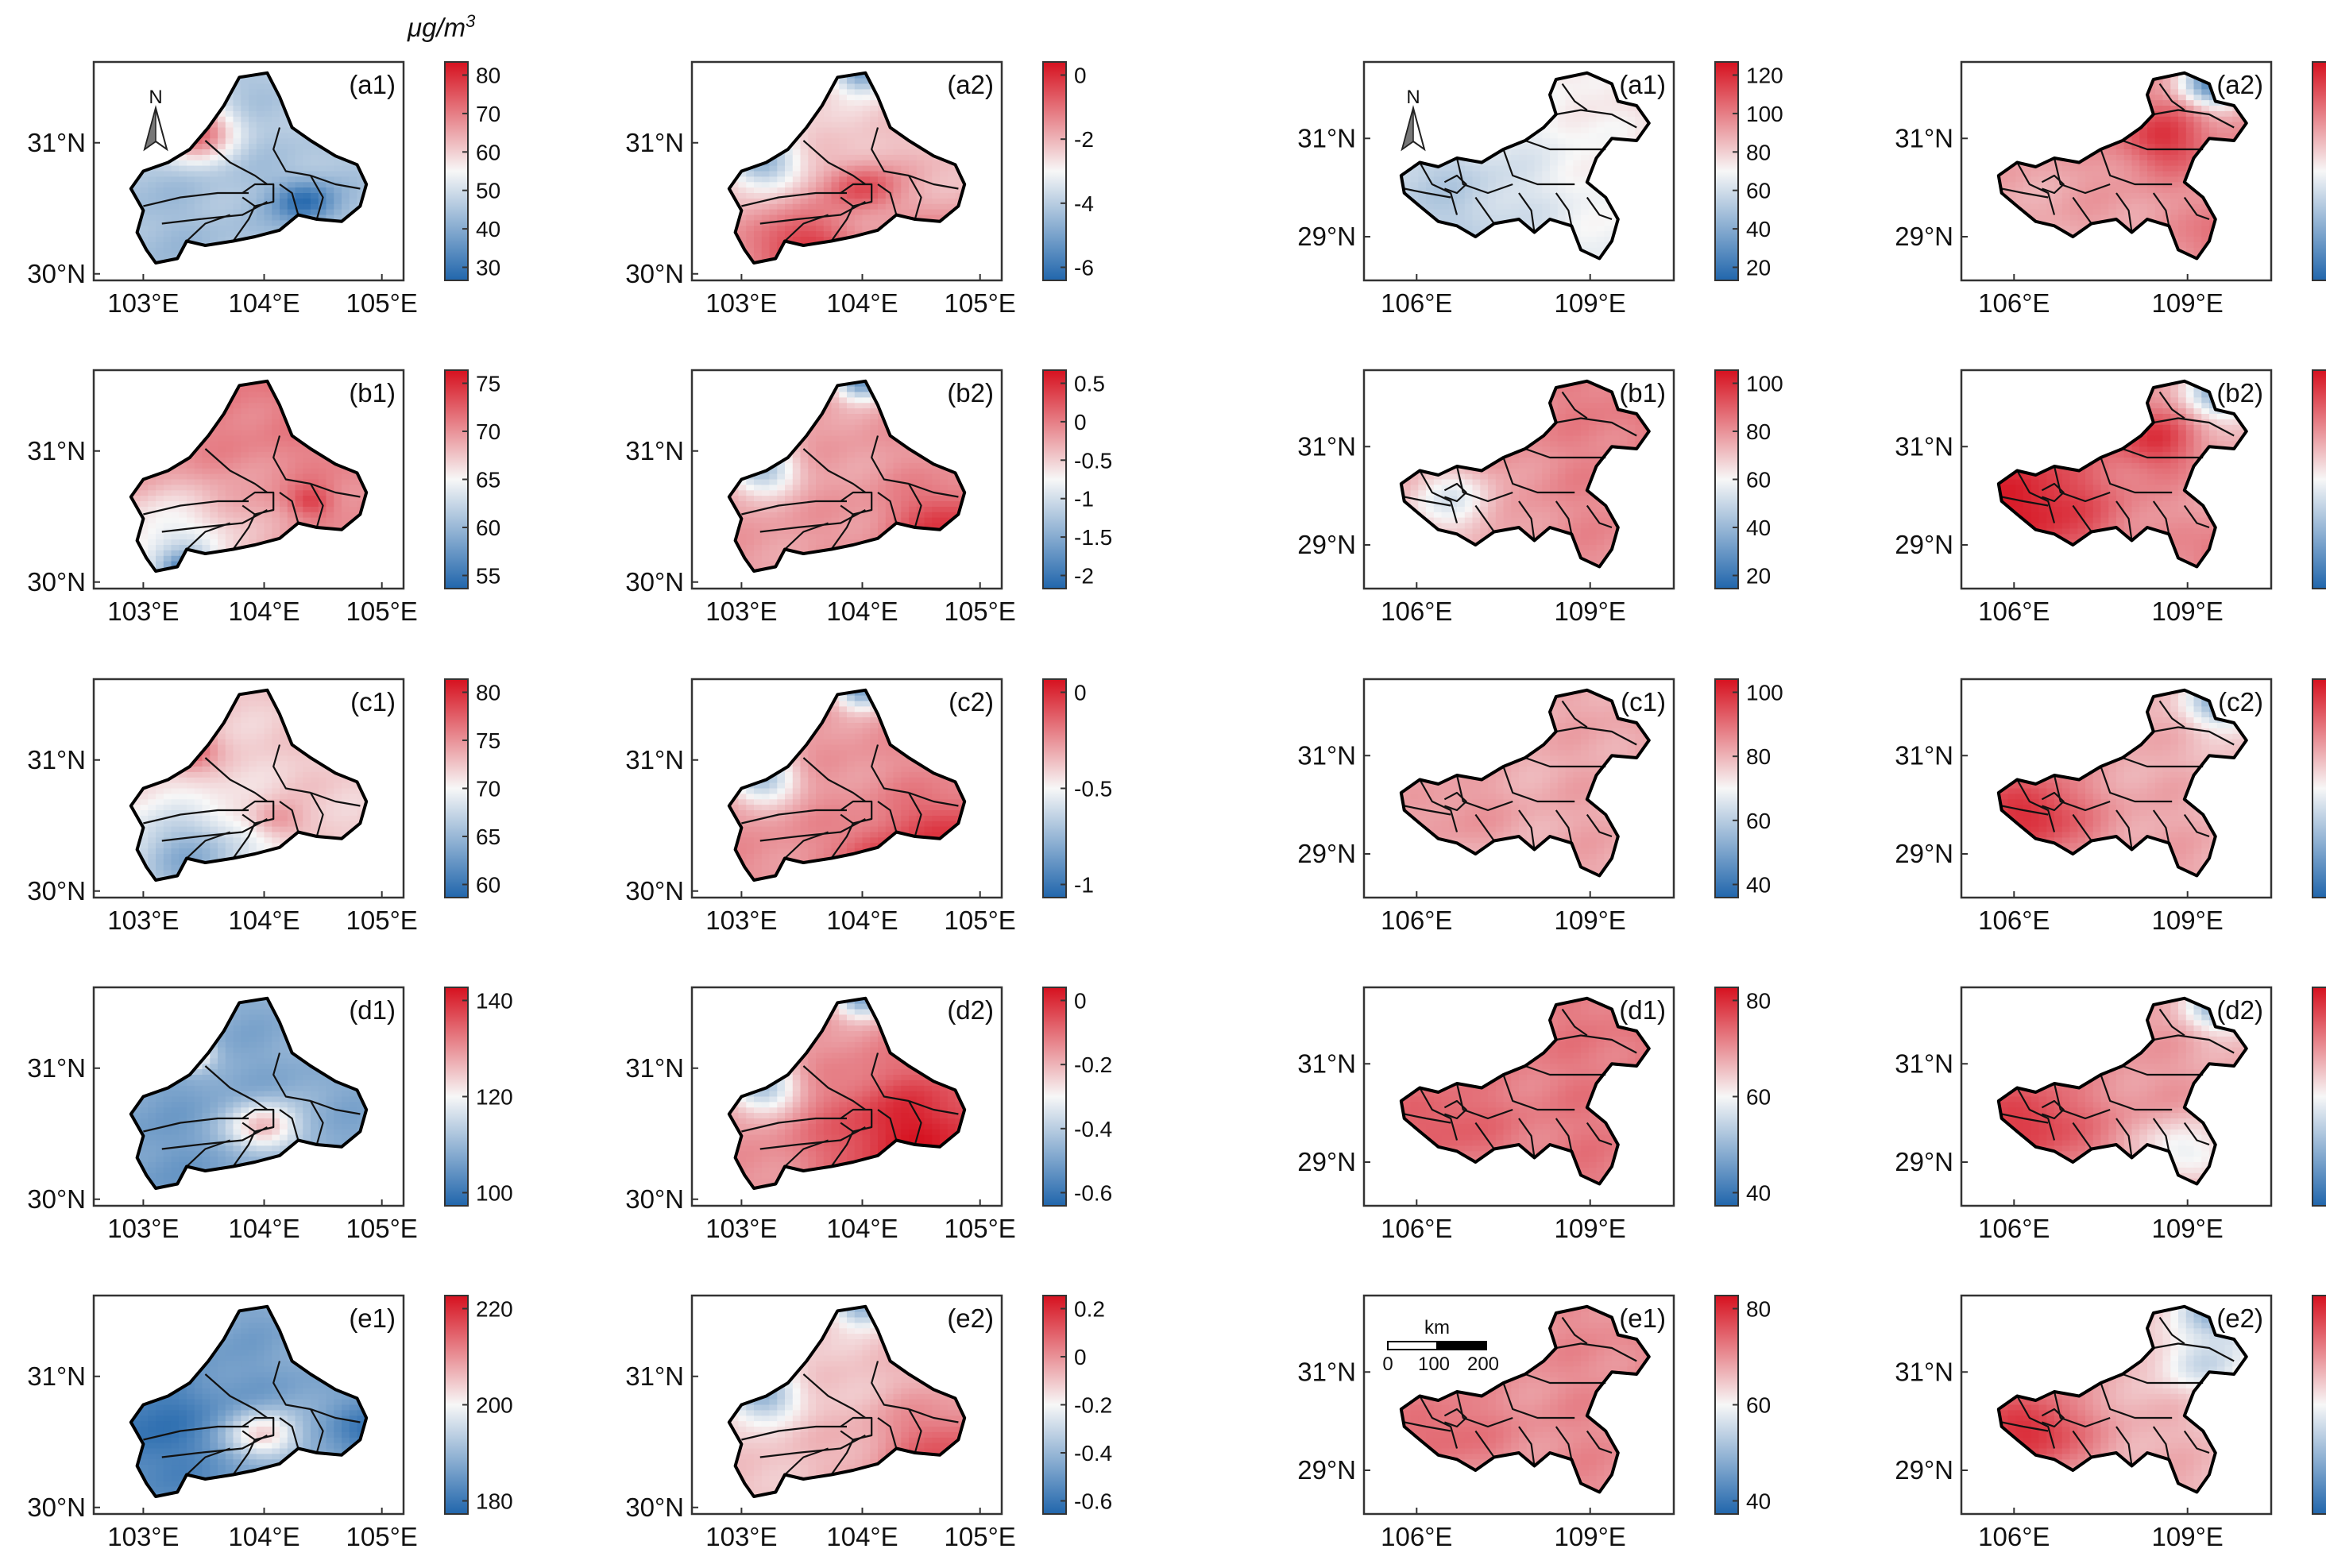 The height and width of the screenshot is (1568, 2326). I want to click on colorbar-tick-label: 40, so click(1758, 1501).